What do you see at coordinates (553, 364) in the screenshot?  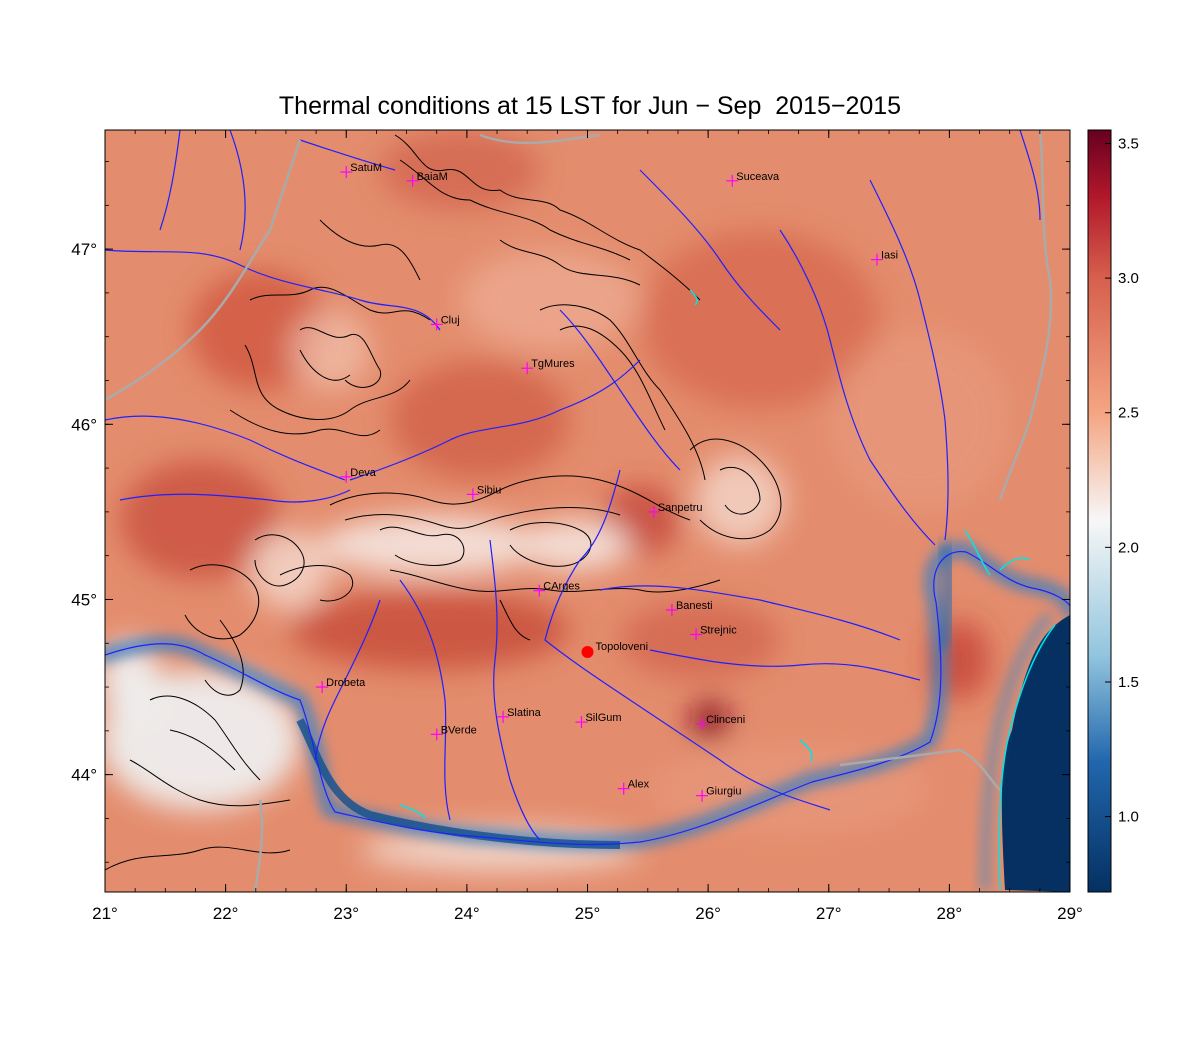 I see `city-label: TgMures` at bounding box center [553, 364].